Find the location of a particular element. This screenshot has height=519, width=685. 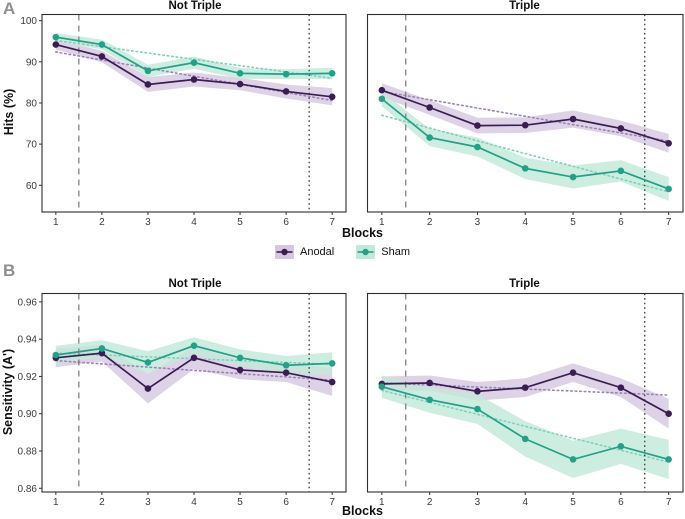

x-axis-label-blocks-bottom: Blocks is located at coordinates (362, 511).